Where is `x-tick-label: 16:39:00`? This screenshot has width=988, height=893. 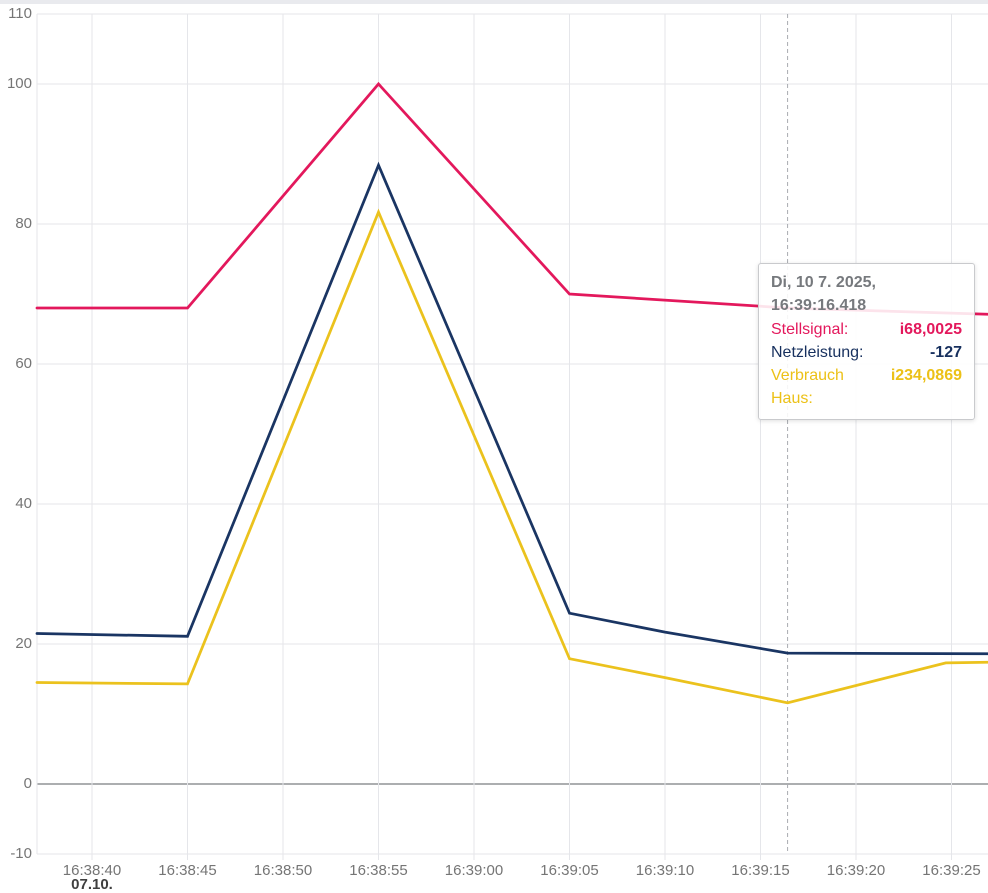
x-tick-label: 16:39:00 is located at coordinates (474, 870).